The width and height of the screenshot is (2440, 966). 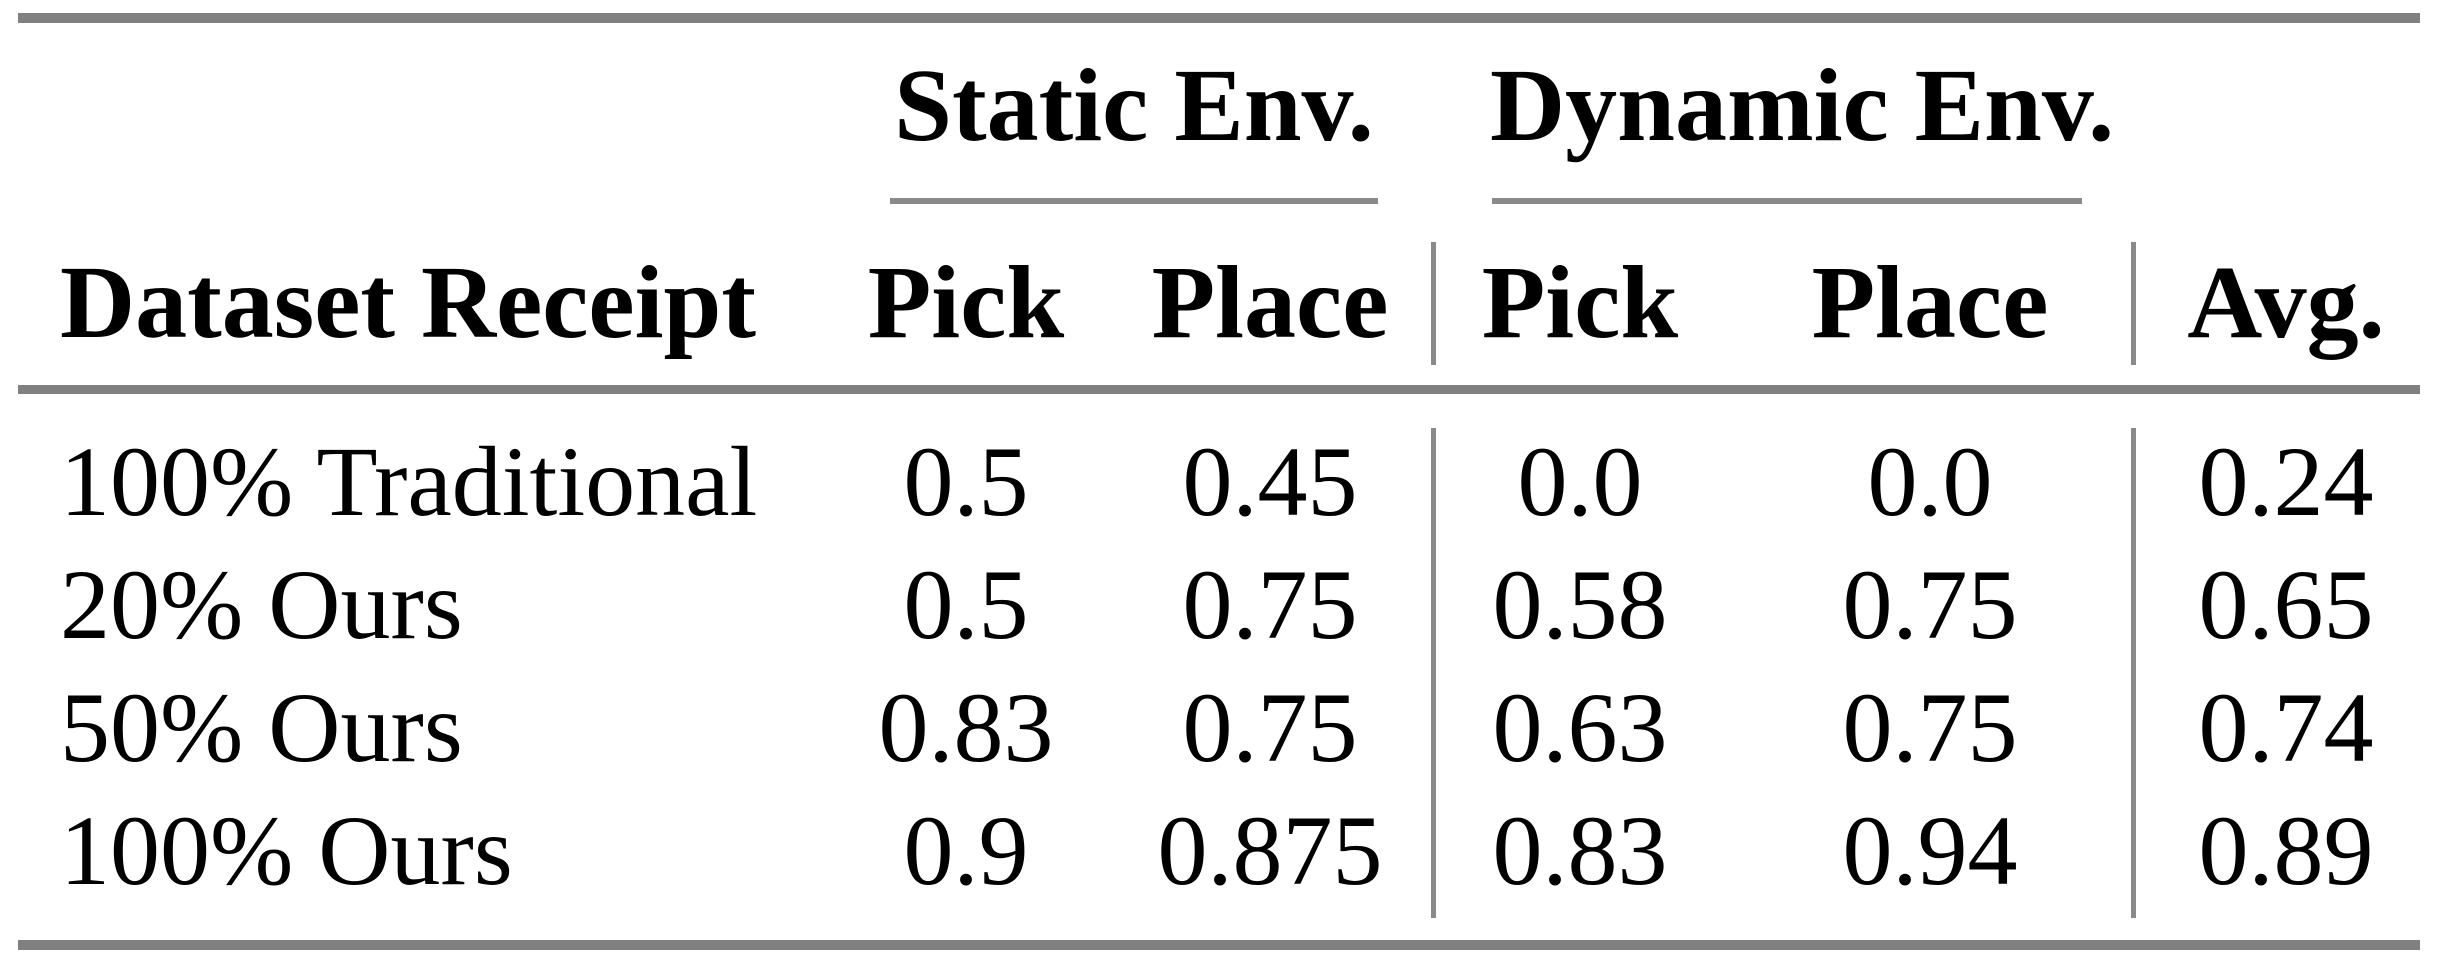 I want to click on cell-avg: 0.65, so click(x=2286, y=604).